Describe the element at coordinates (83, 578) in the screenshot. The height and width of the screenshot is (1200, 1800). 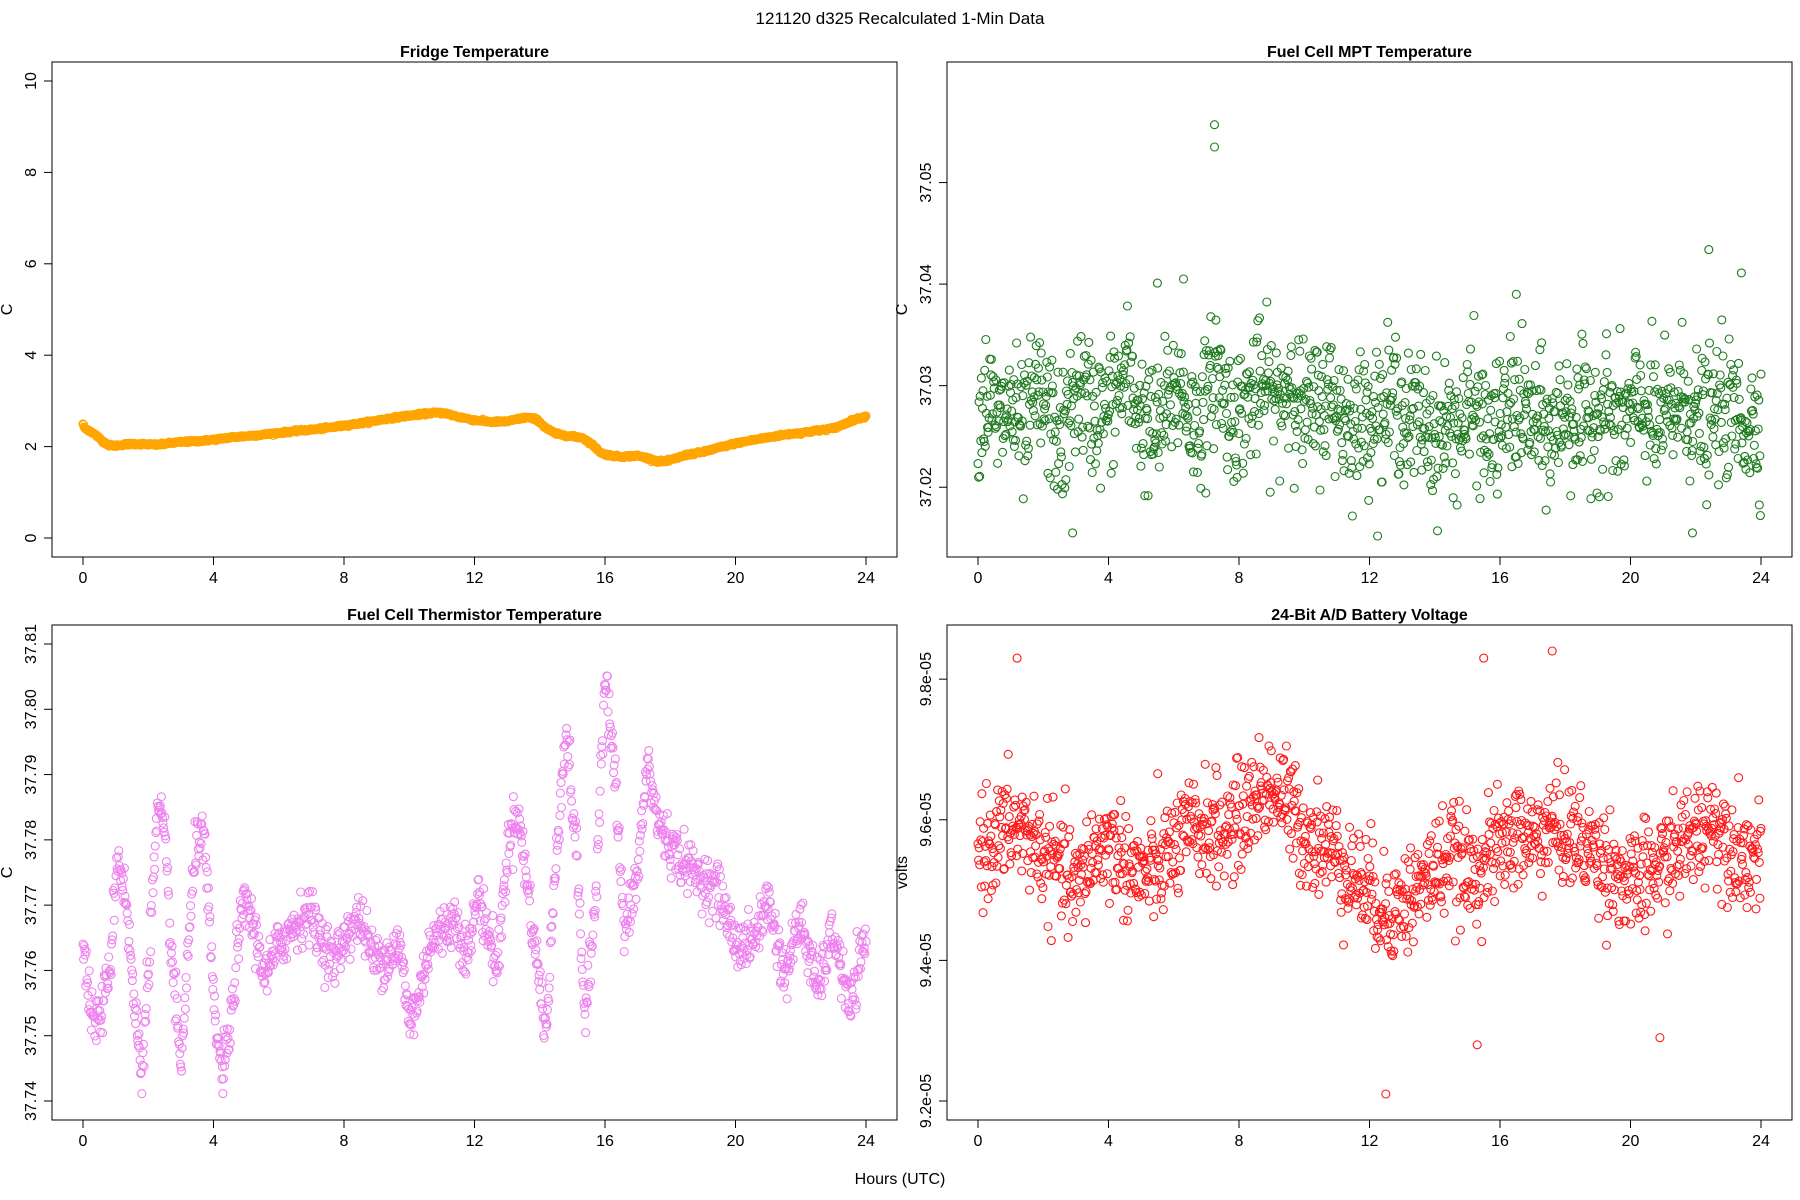
I see `x-tick-label: 0` at that location.